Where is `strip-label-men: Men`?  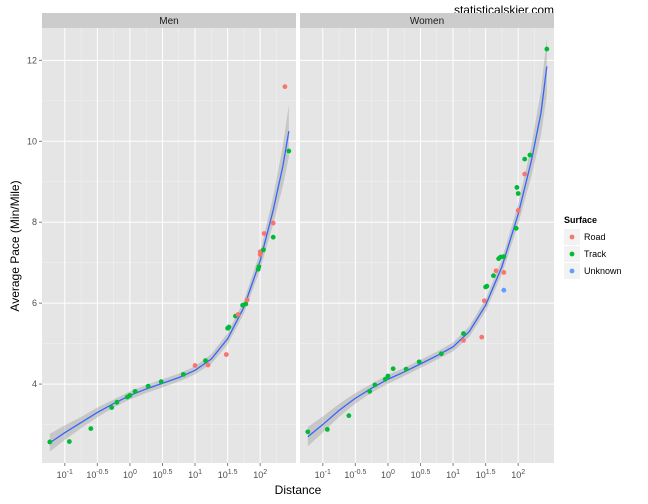 strip-label-men: Men is located at coordinates (168, 21).